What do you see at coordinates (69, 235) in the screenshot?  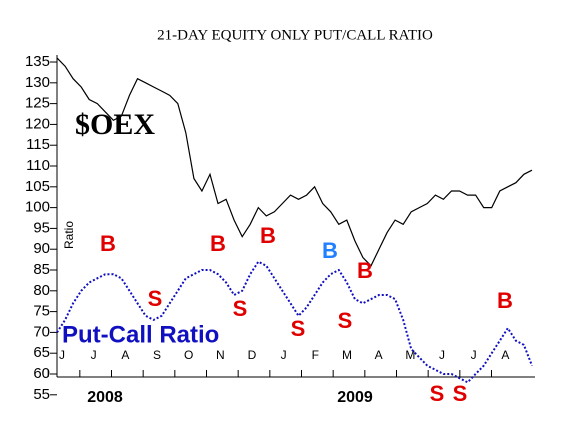 I see `y-axis-label: Ratio` at bounding box center [69, 235].